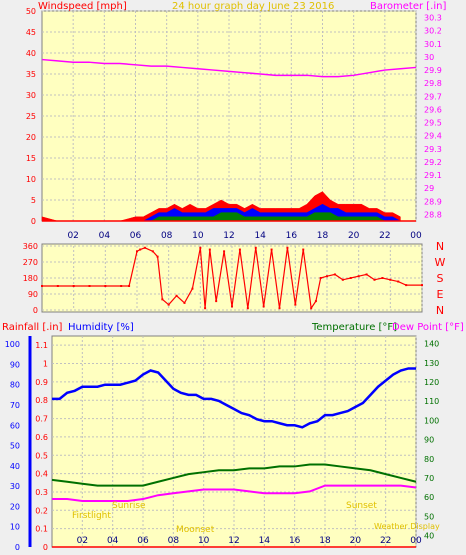 This screenshot has height=555, width=466. I want to click on compass-3: E, so click(440, 294).